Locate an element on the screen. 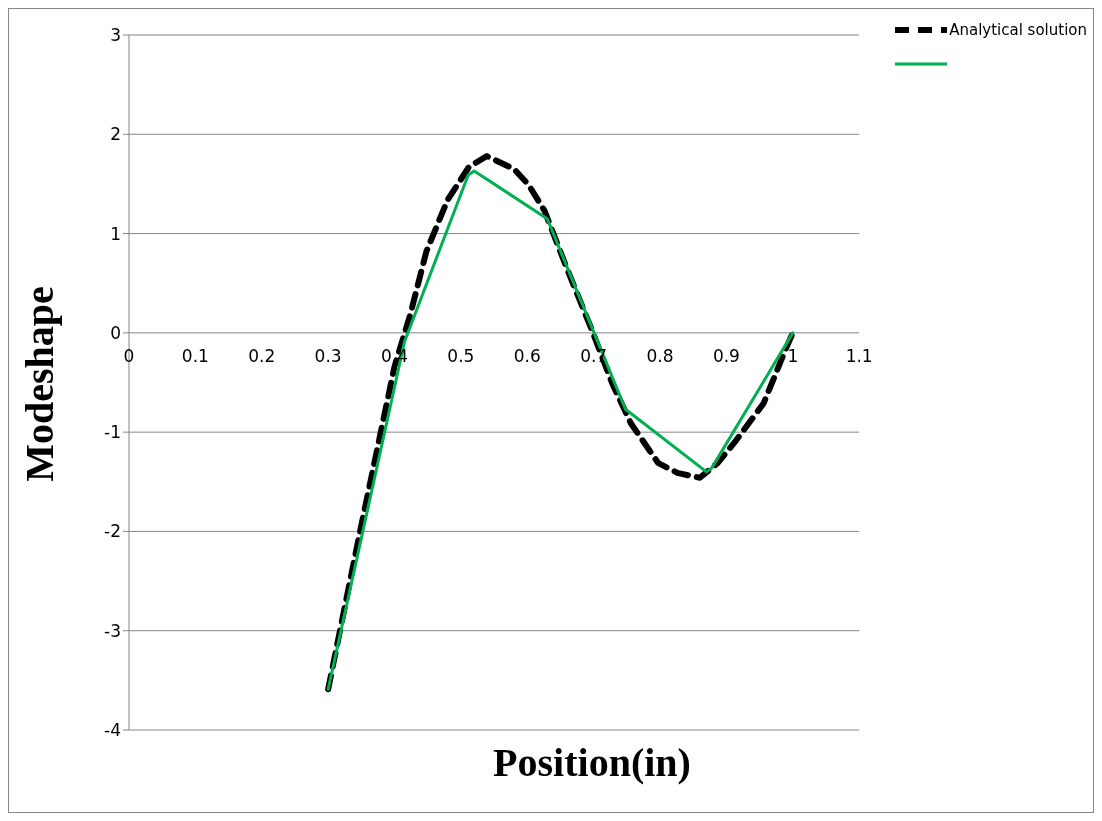 This screenshot has height=821, width=1102. x-tick-label: 0.1 is located at coordinates (195, 355).